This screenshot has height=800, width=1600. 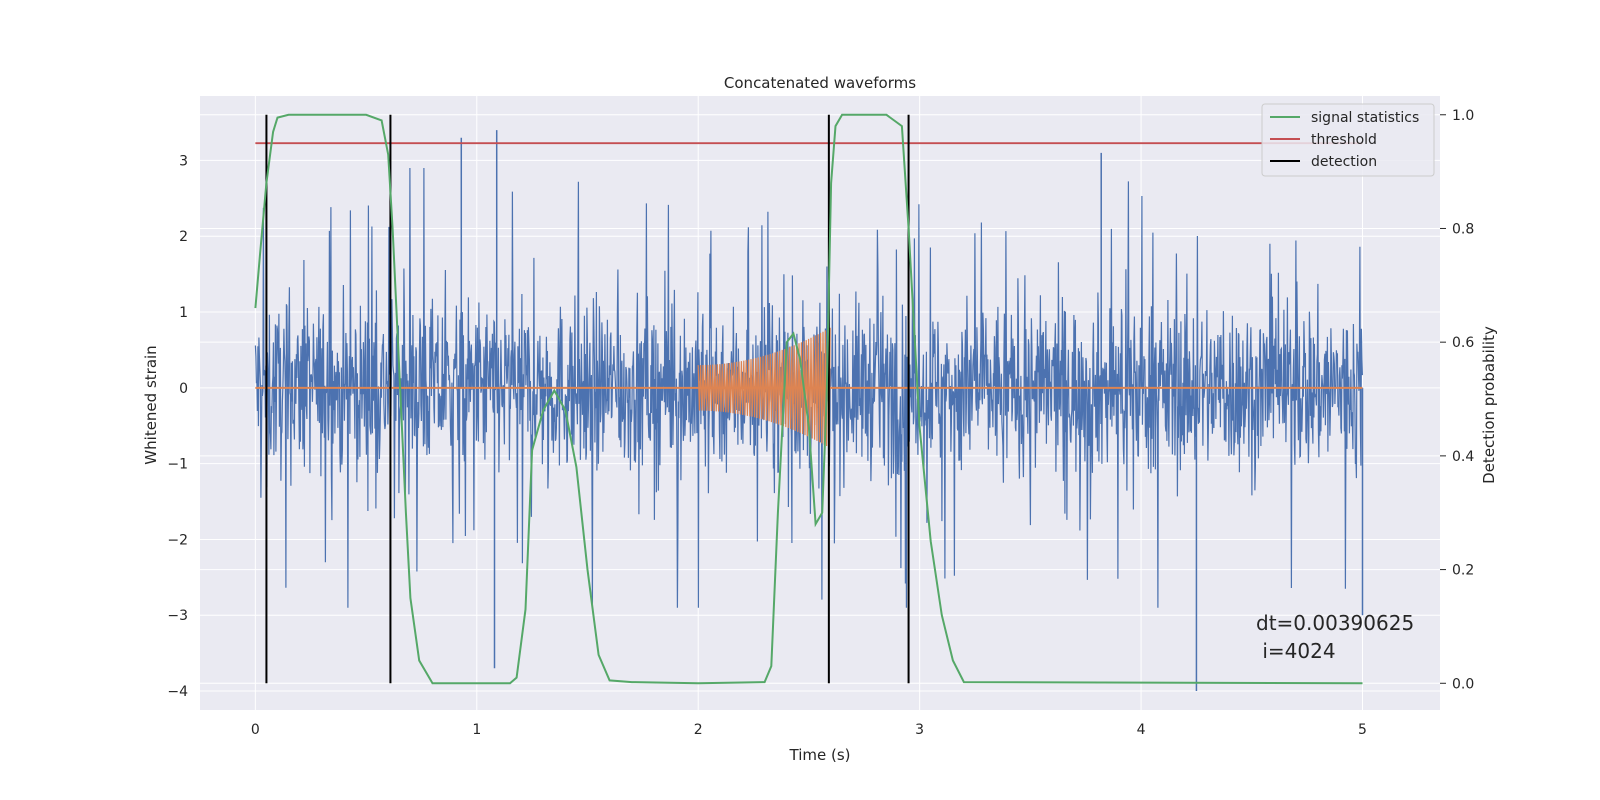 What do you see at coordinates (183, 313) in the screenshot?
I see `y-tick-label: 1` at bounding box center [183, 313].